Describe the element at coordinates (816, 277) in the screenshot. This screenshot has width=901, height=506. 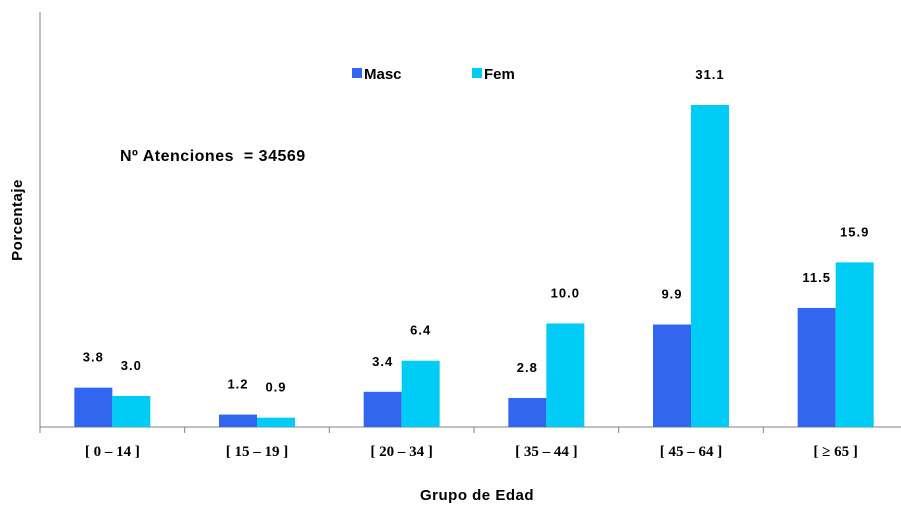
I see `value-label-masc-5: 11.5` at that location.